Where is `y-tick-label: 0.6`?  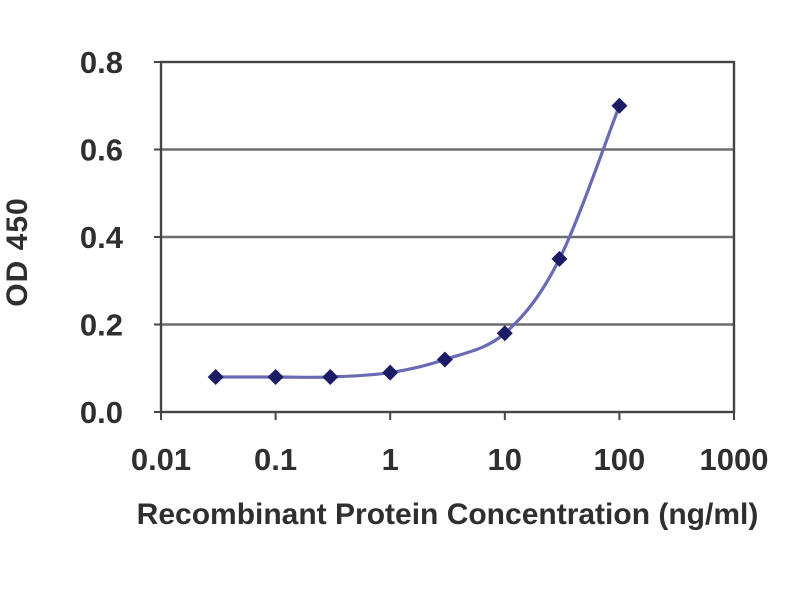
y-tick-label: 0.6 is located at coordinates (101, 150).